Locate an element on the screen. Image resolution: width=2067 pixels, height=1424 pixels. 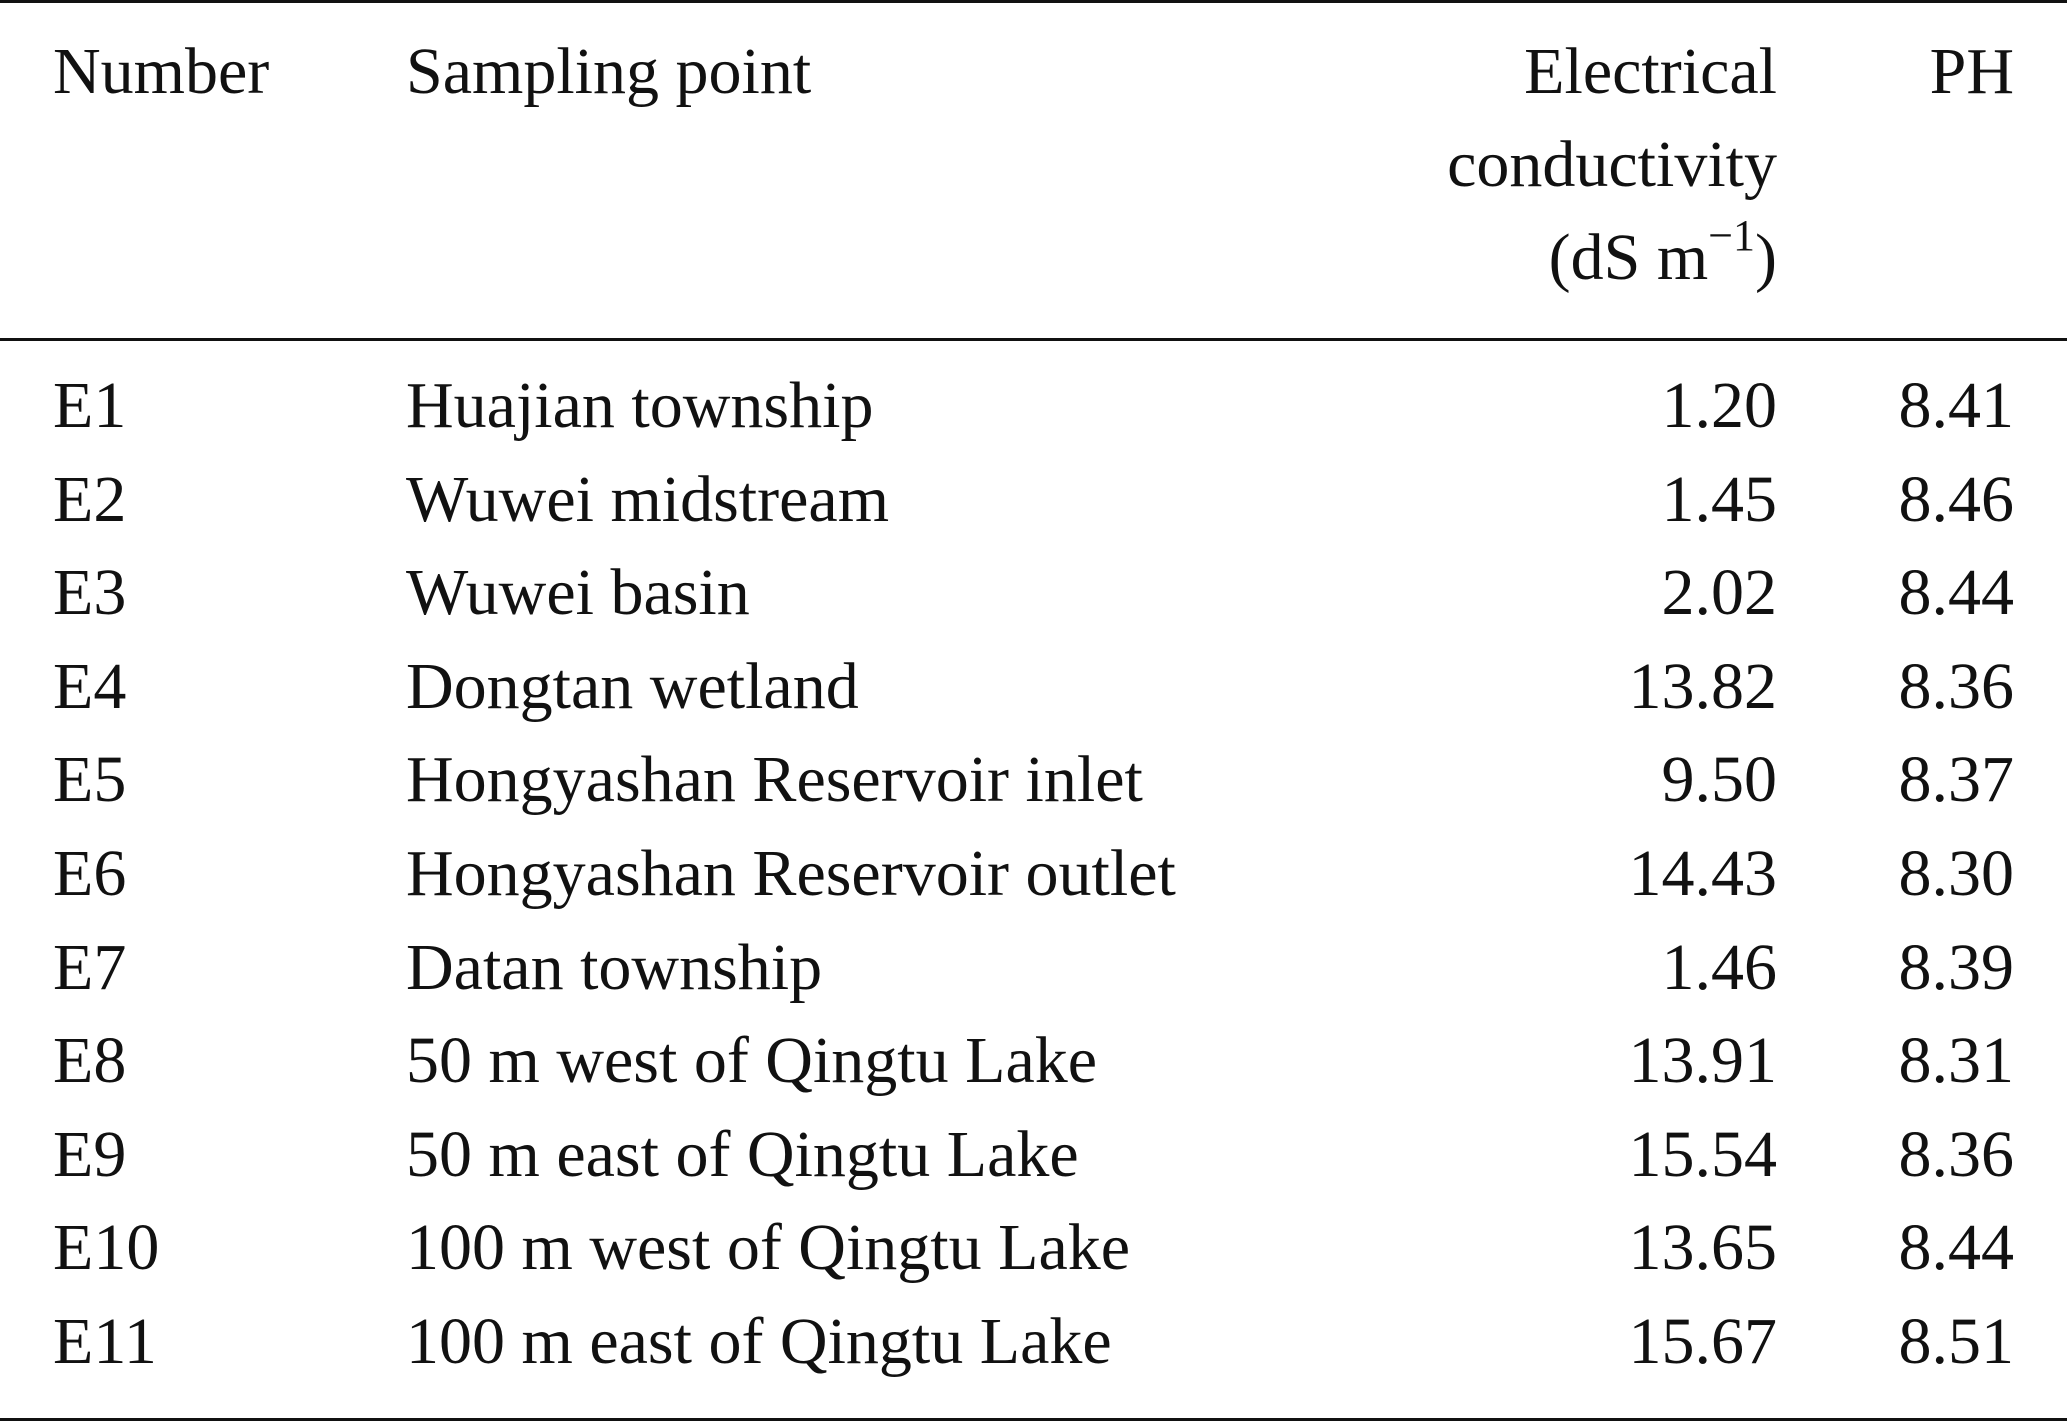
table-cell: 8.41 is located at coordinates (1956, 405).